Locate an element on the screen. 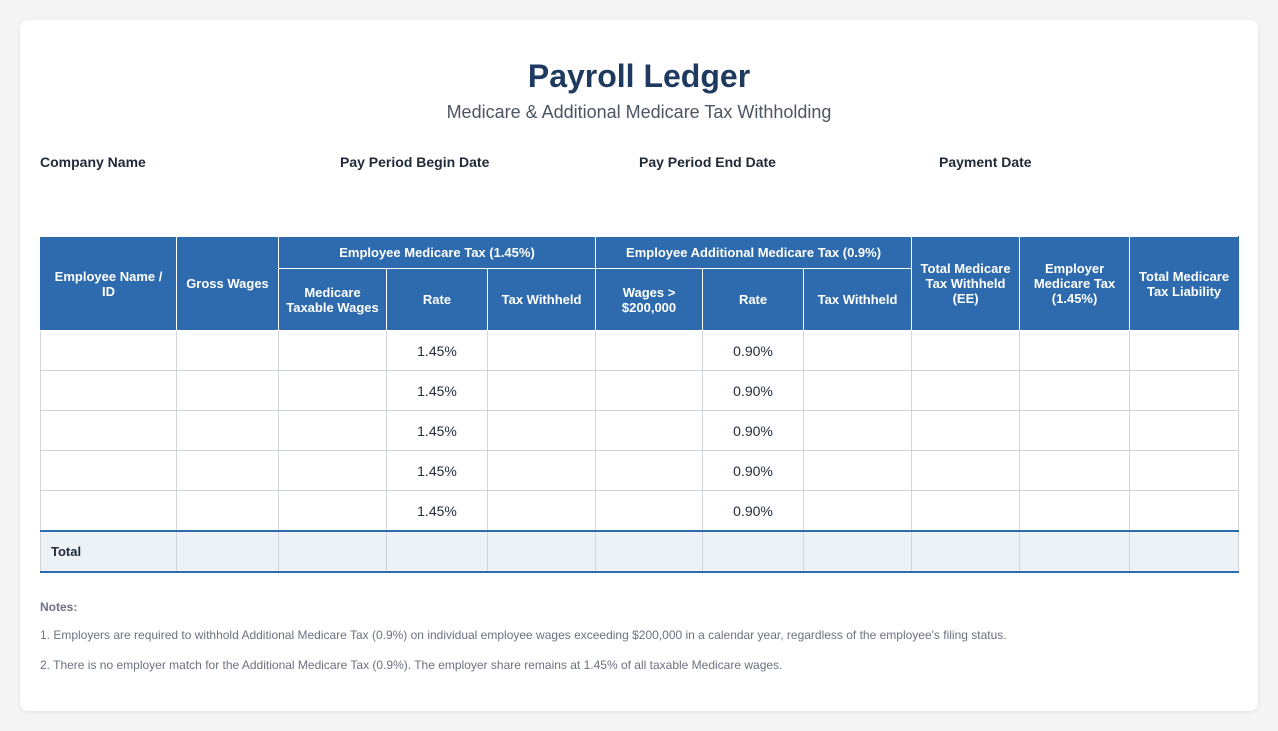 This screenshot has height=731, width=1278. header-total-liability: Total Medicare Tax Liability is located at coordinates (1184, 283).